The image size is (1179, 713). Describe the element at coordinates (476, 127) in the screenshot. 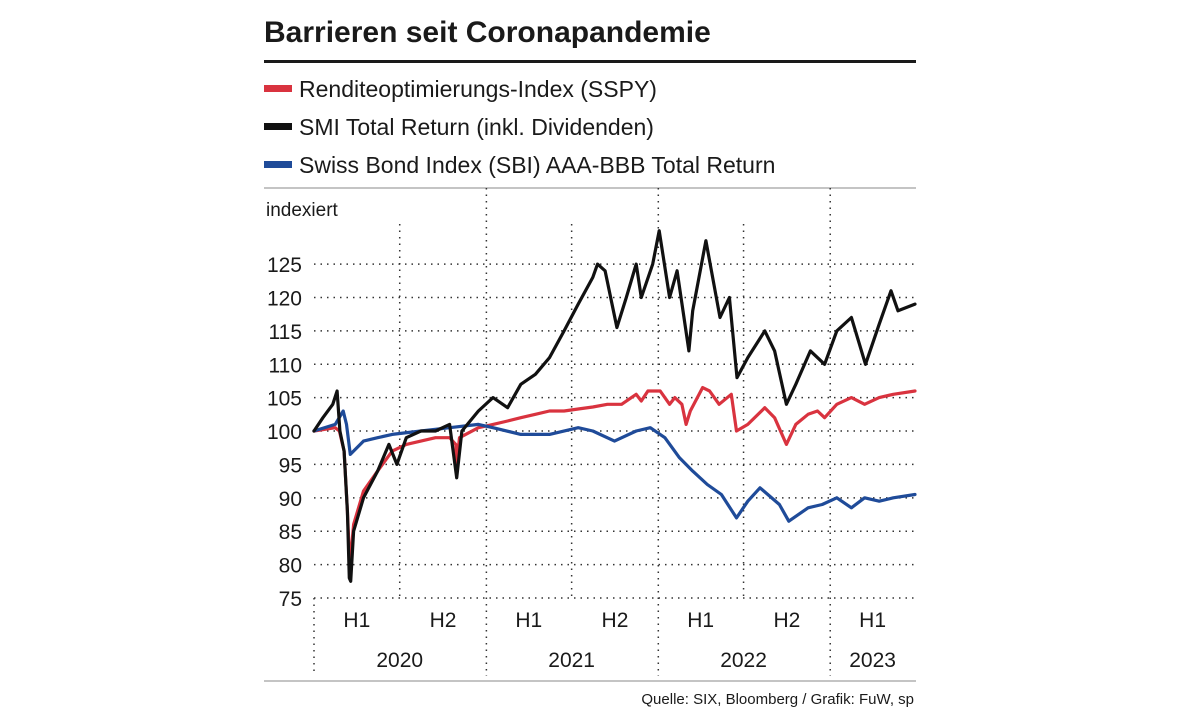

I see `legend-label-smi: SMI Total Return (inkl. Dividenden)` at that location.